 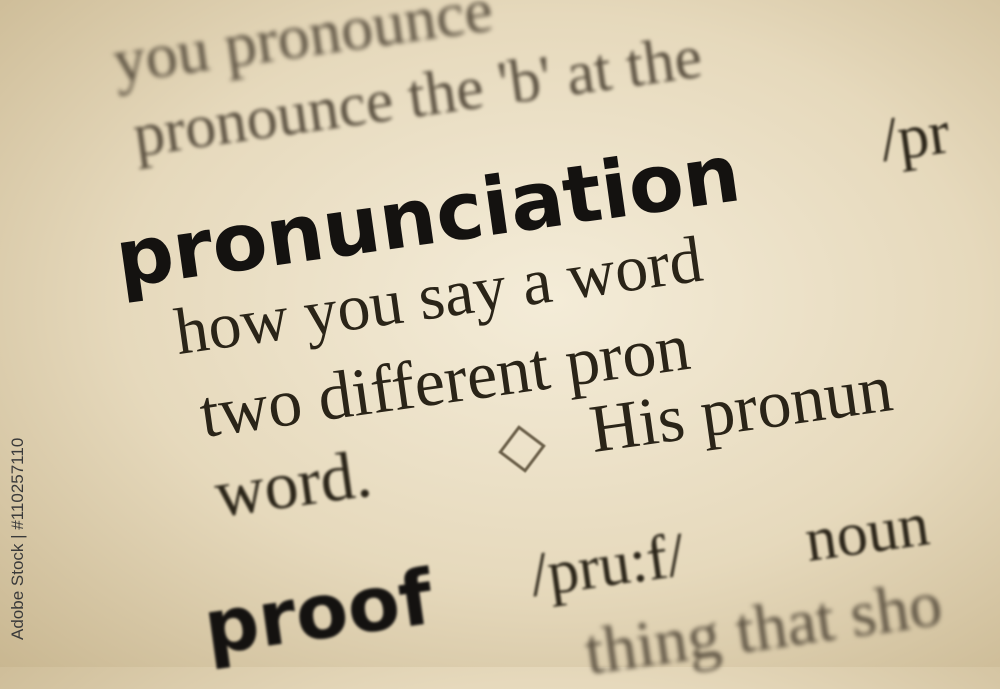 I want to click on text-line: word., so click(x=292, y=483).